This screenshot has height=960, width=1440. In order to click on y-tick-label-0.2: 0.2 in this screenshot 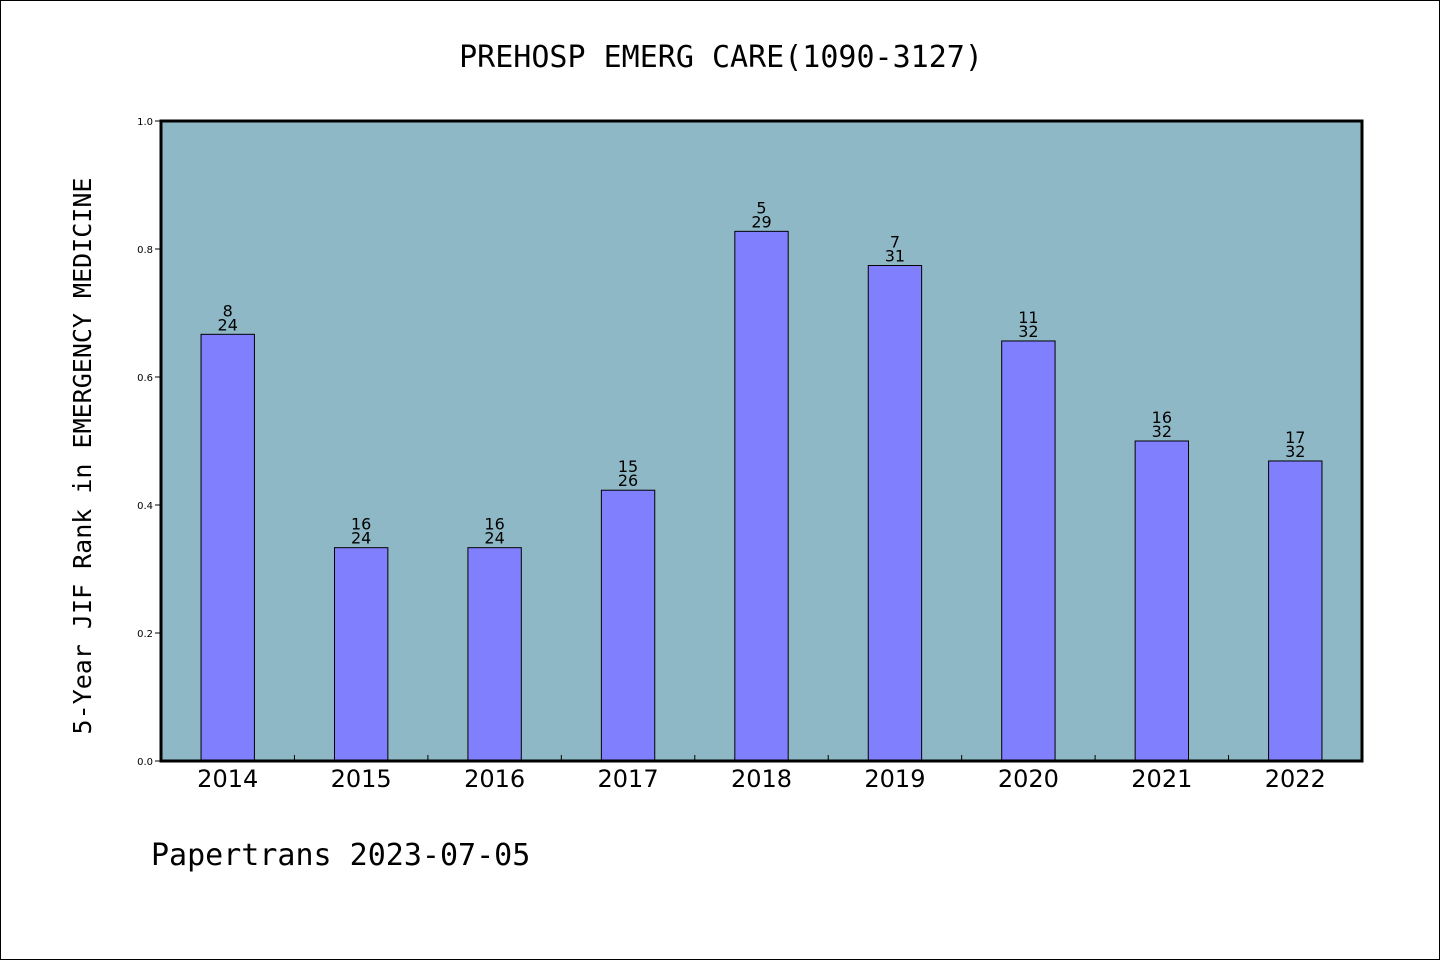, I will do `click(145, 634)`.